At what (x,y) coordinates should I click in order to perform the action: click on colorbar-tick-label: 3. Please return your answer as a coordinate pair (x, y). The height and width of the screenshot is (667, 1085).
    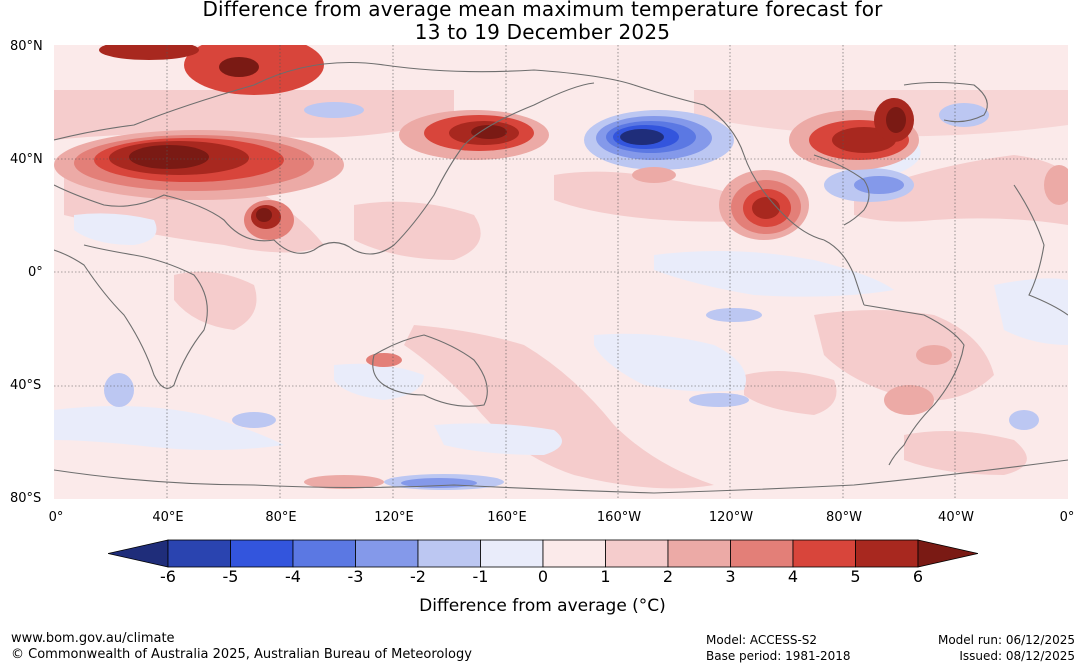
    Looking at the image, I should click on (730, 576).